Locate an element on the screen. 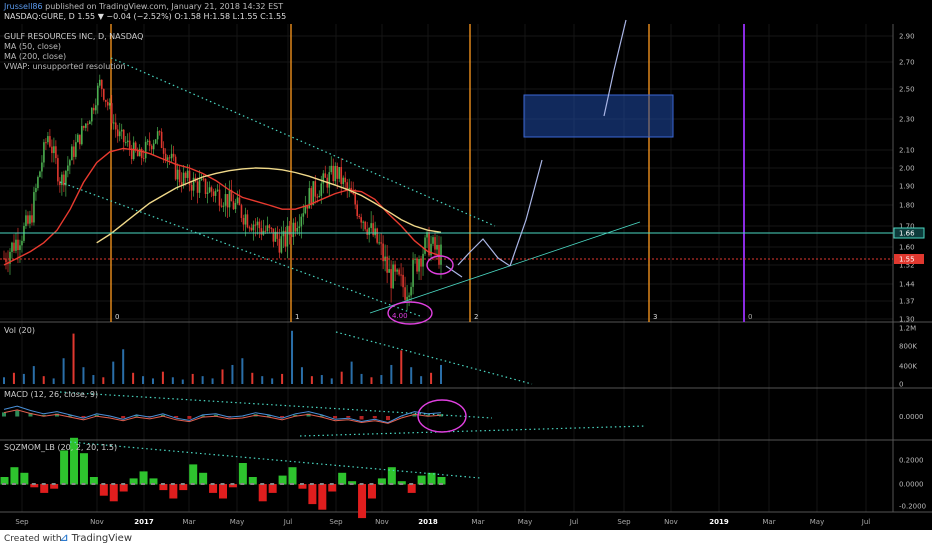  price-tick-label: 1.44 is located at coordinates (907, 285).